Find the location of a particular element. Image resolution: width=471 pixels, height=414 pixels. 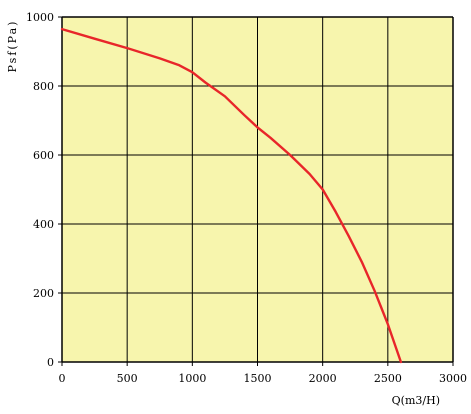

x-tick-label: 2500 is located at coordinates (388, 378).